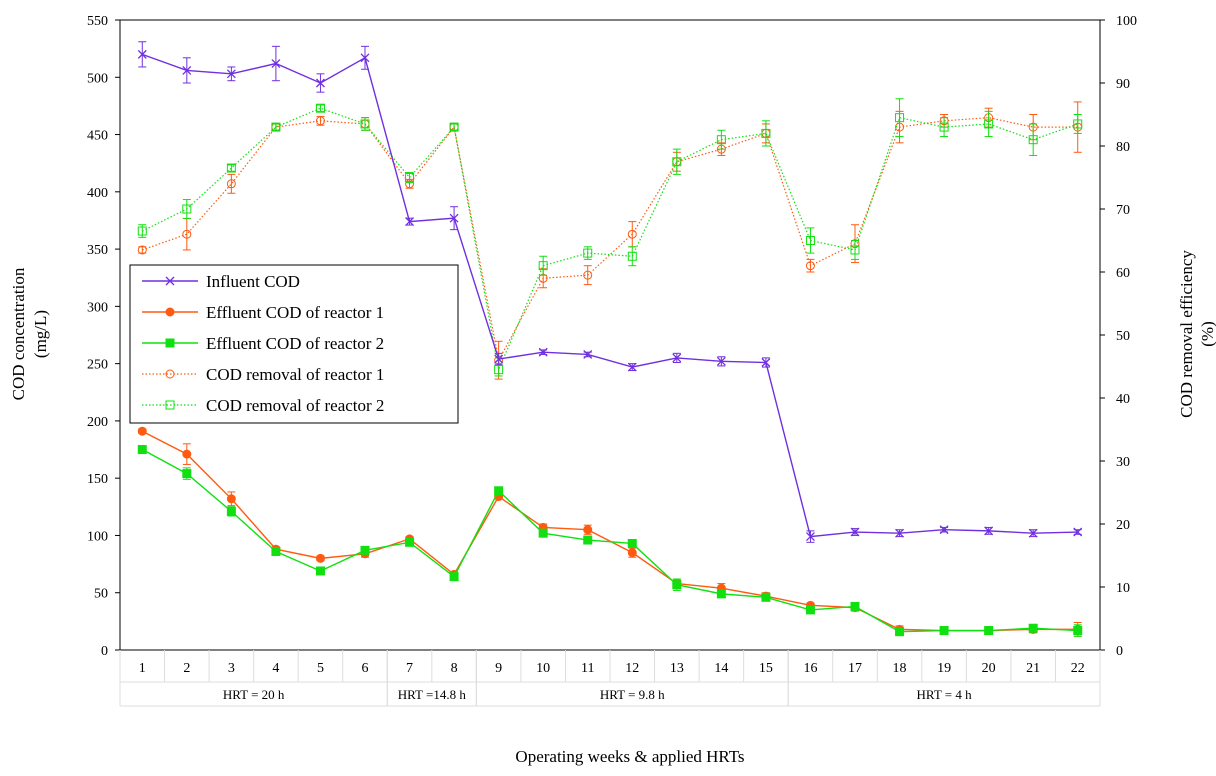 The image size is (1216, 776). Describe the element at coordinates (855, 668) in the screenshot. I see `x-axis-tick-label: 17` at that location.